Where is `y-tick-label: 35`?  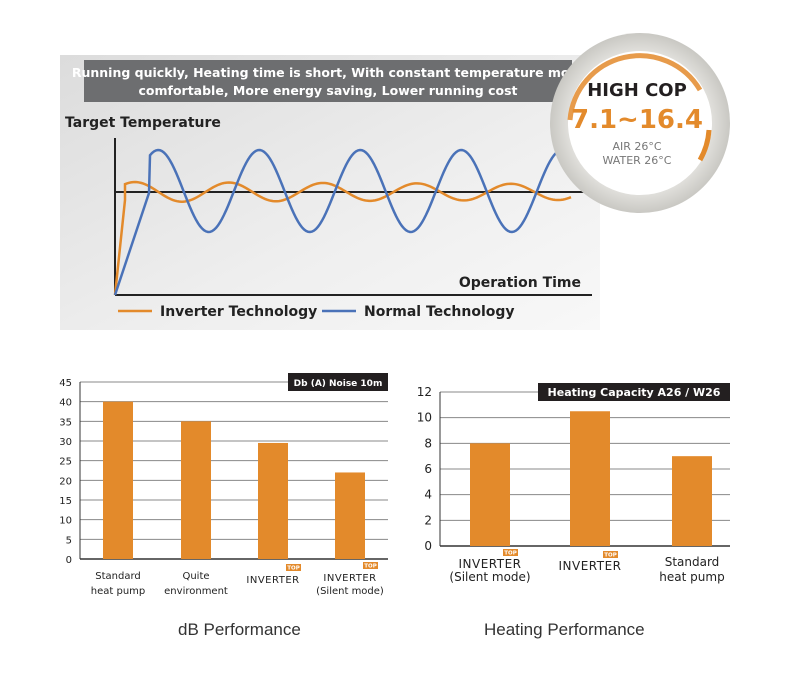
y-tick-label: 35 is located at coordinates (65, 422).